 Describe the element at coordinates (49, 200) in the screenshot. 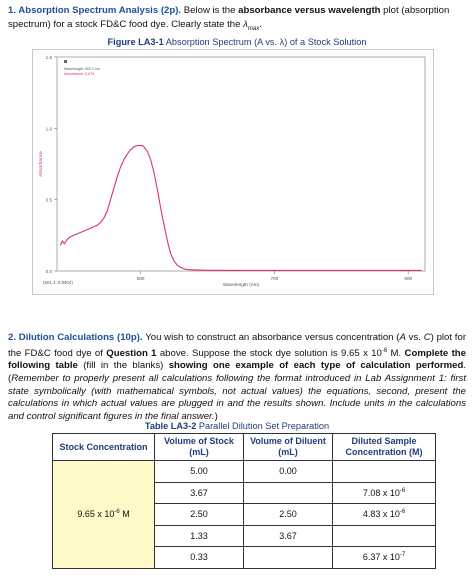

I see `y-tick-label: 0.5` at that location.